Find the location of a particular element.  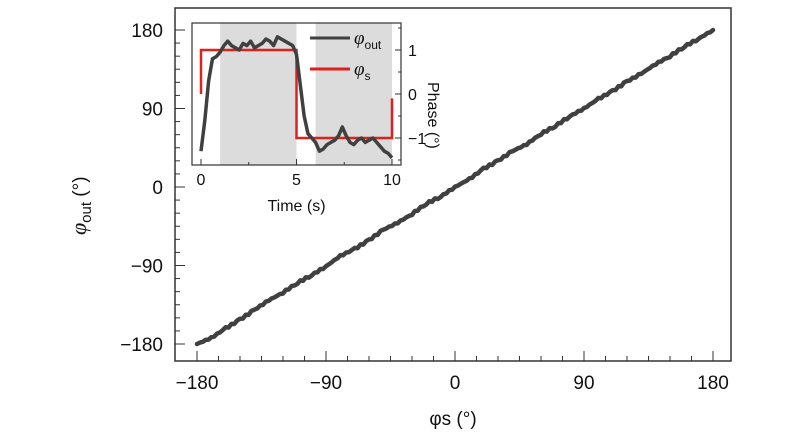

inset-y-tick-label: 1 is located at coordinates (412, 51).